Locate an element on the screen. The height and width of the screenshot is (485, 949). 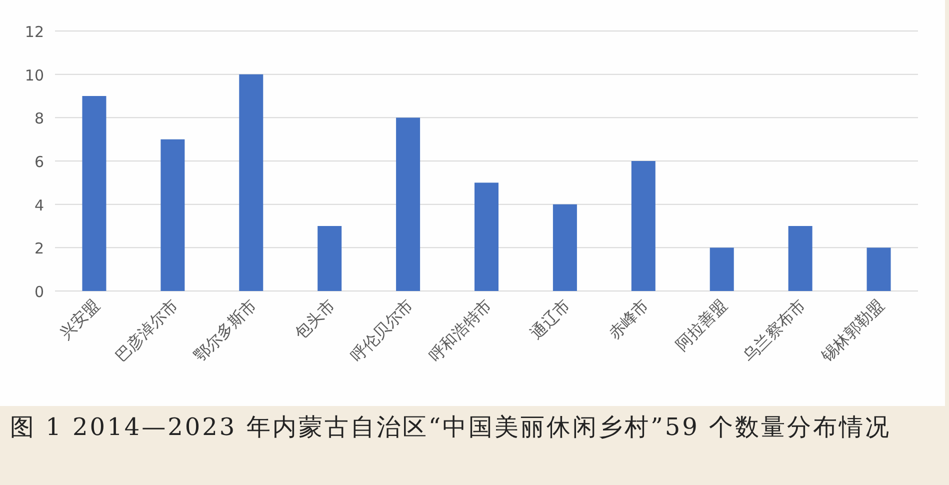
y-tick-label: 10 is located at coordinates (34, 75).